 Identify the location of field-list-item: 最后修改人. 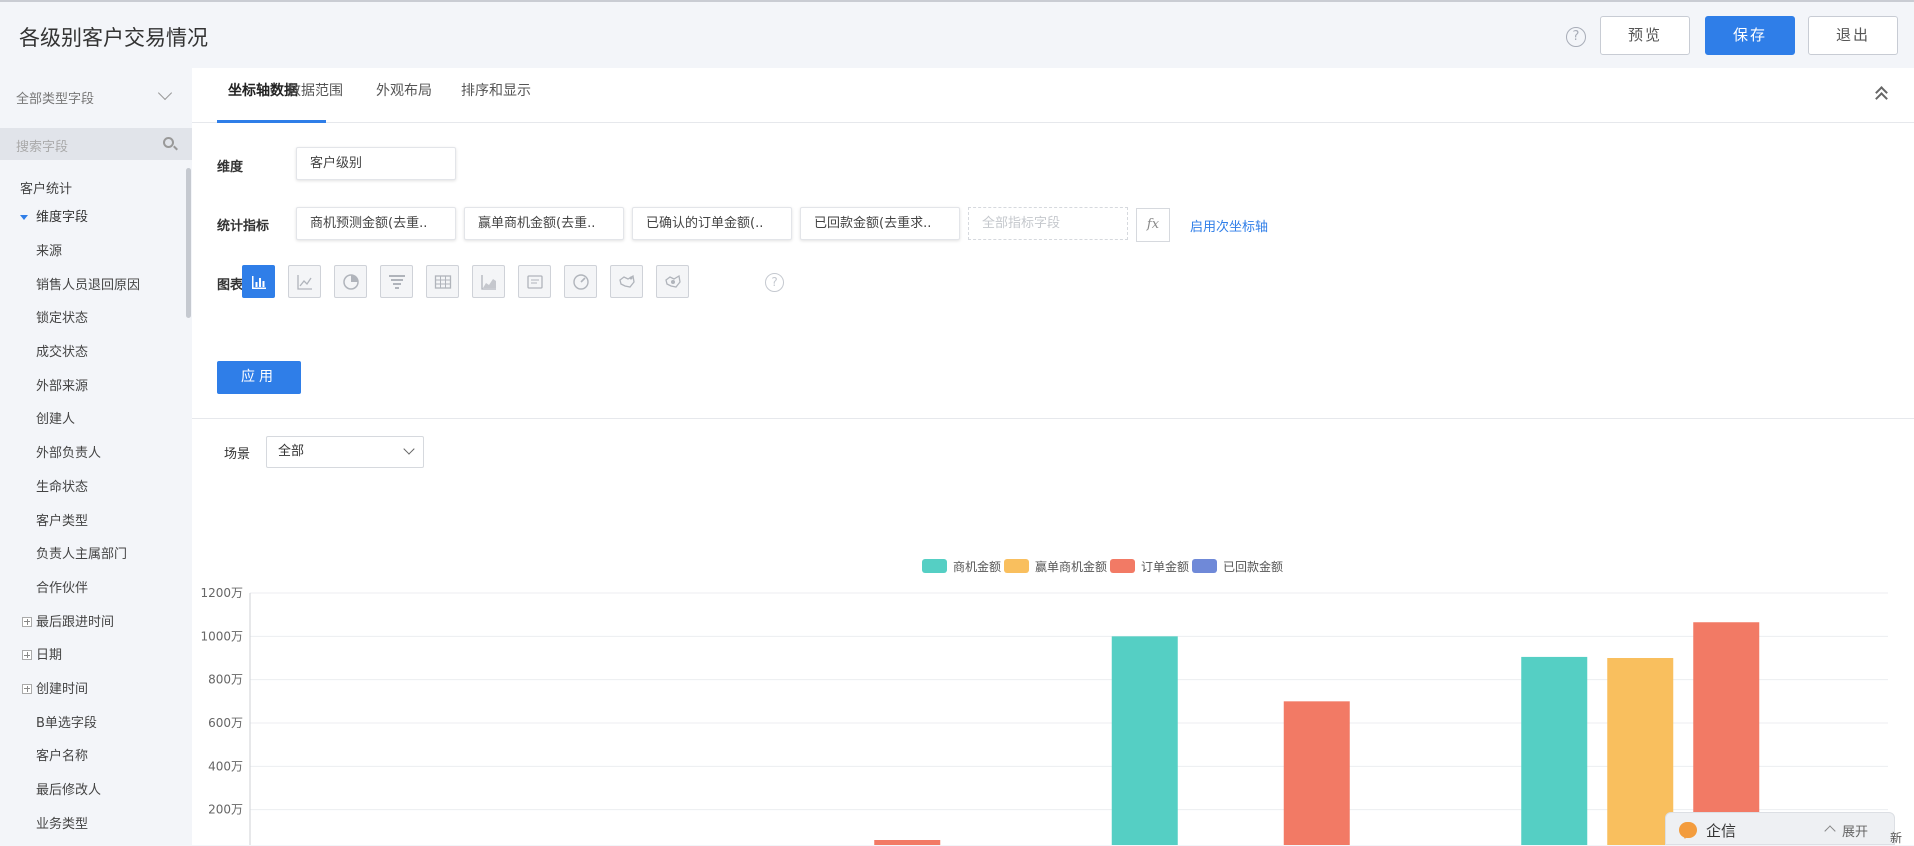
(96, 791).